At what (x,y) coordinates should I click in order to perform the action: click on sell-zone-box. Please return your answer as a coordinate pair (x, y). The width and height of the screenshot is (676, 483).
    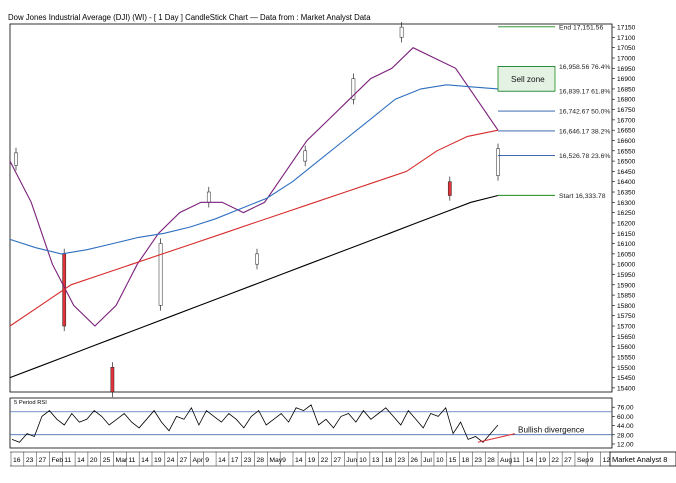
    Looking at the image, I should click on (526, 79).